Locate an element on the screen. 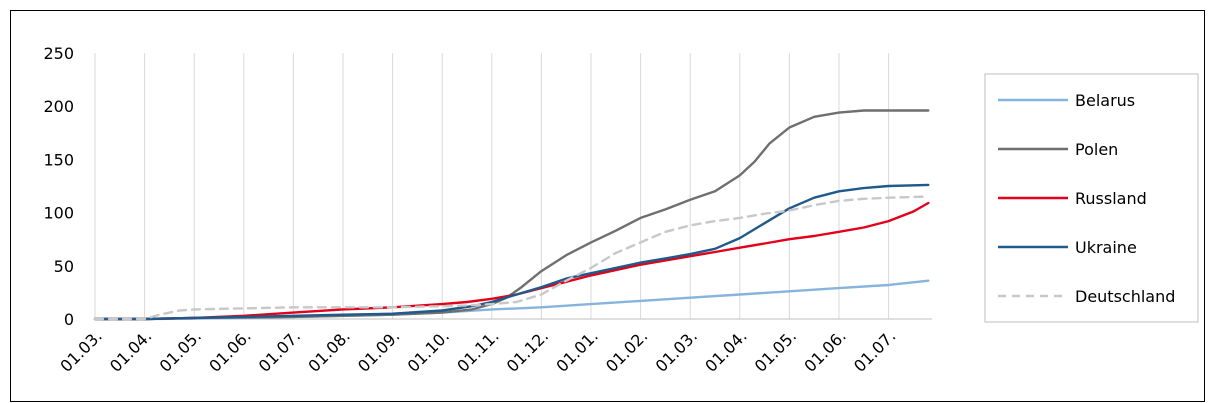  legend-label: Ukraine is located at coordinates (1106, 247).